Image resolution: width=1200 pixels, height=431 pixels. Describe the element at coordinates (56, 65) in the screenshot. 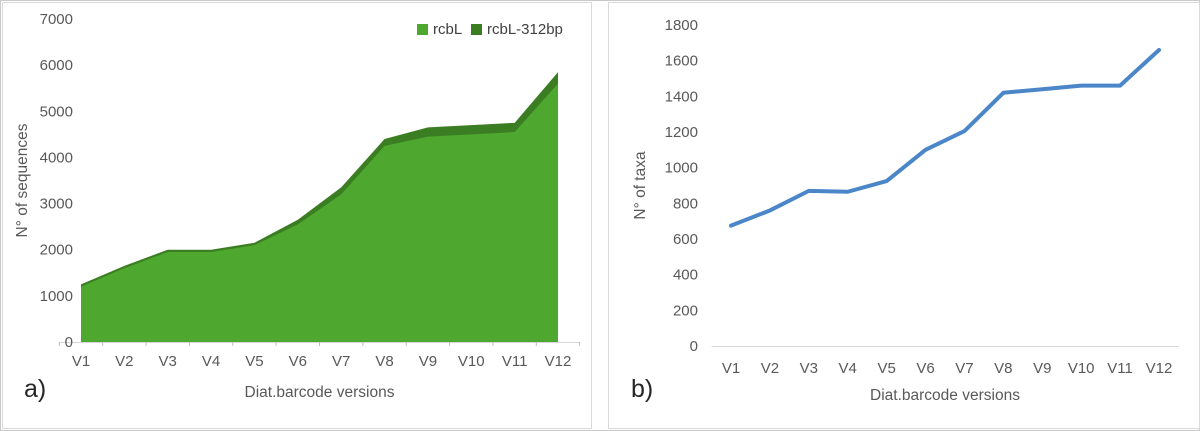

I see `y-tick-label: 6000` at that location.